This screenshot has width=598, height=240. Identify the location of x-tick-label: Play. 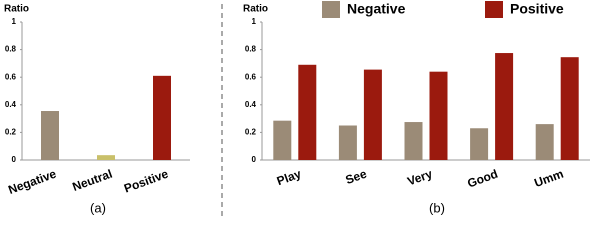
(289, 178).